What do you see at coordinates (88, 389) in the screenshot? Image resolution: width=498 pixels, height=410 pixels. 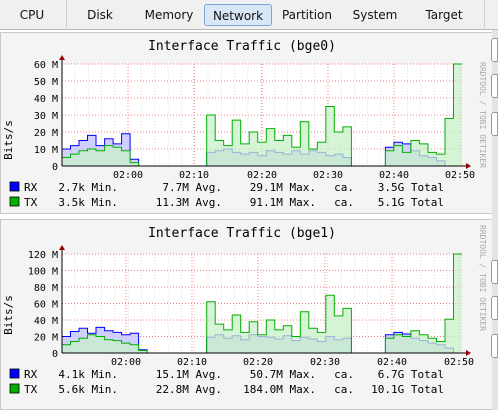 I see `legend-min: 5.6k Min.` at bounding box center [88, 389].